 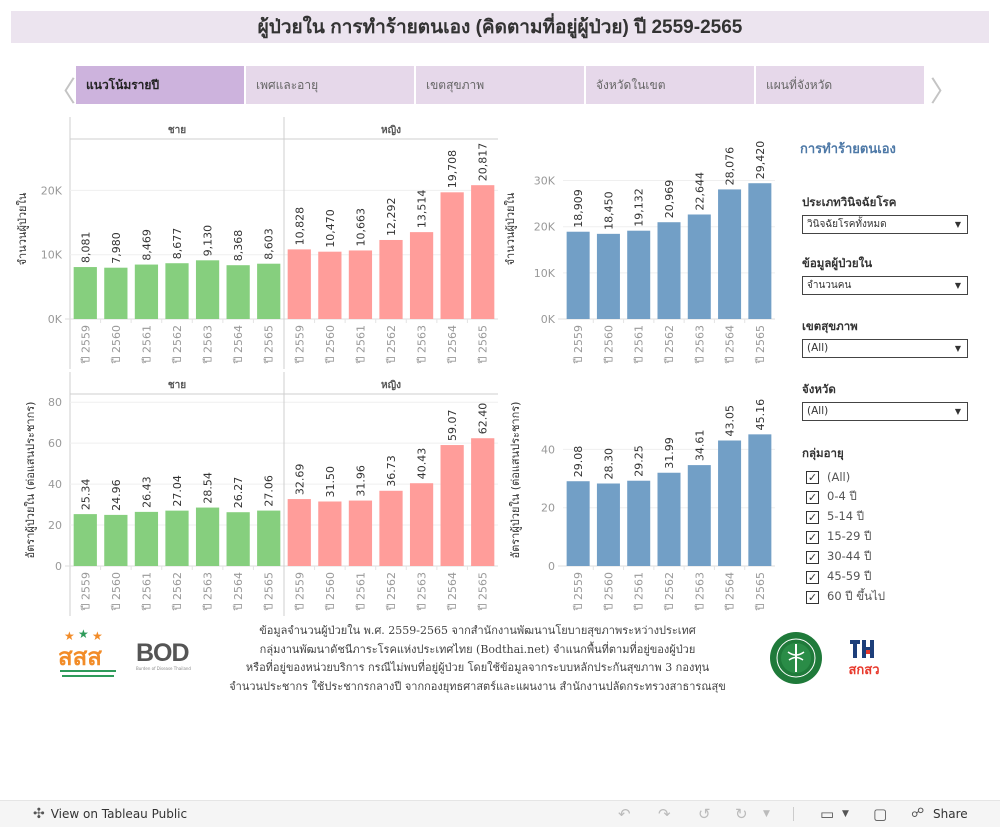 I want to click on age-checkbox-5-14: ✓ 5-14 ปี, so click(x=835, y=517).